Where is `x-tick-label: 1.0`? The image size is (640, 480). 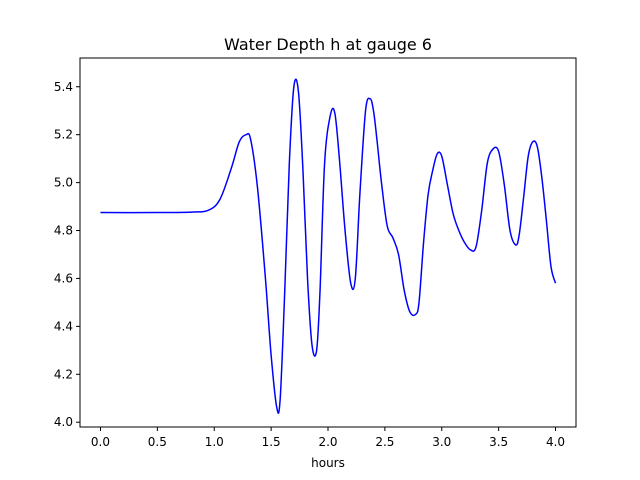
x-tick-label: 1.0 is located at coordinates (214, 442).